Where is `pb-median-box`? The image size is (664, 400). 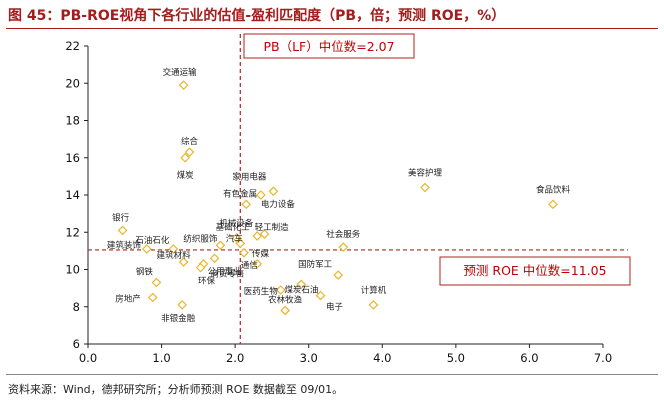
pb-median-box is located at coordinates (329, 46).